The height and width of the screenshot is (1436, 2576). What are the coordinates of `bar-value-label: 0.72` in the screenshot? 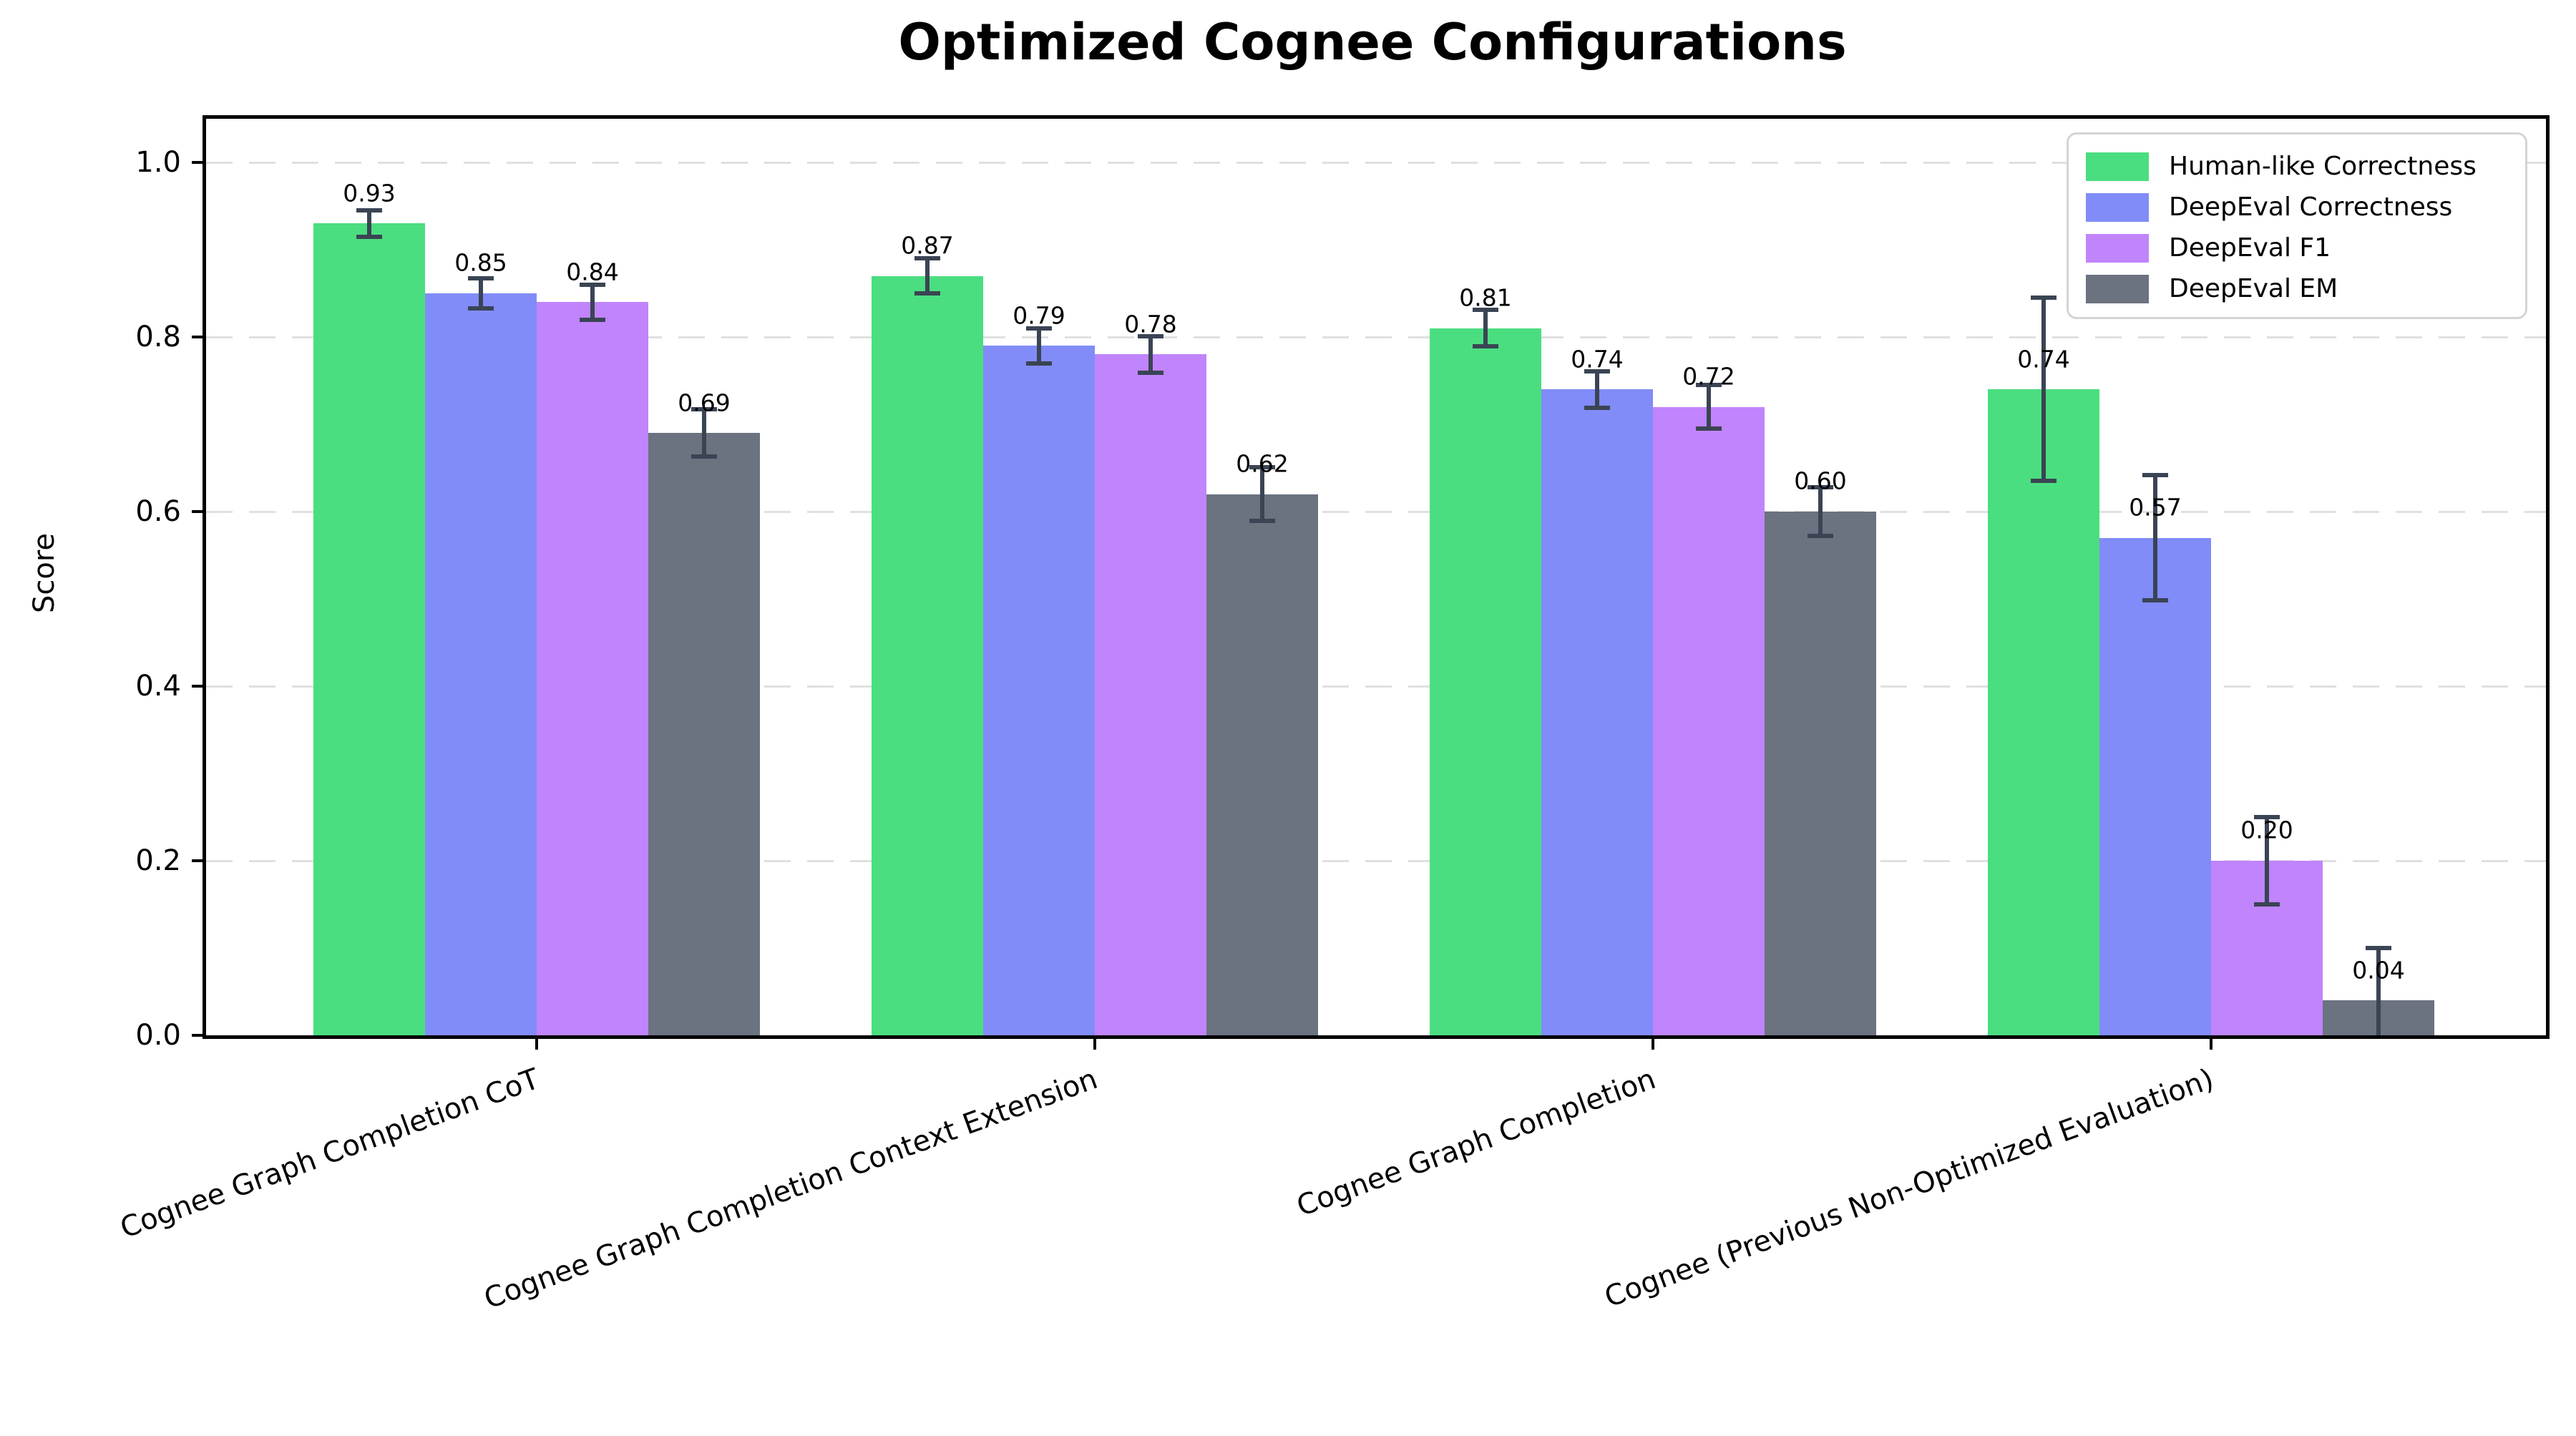 It's located at (1708, 376).